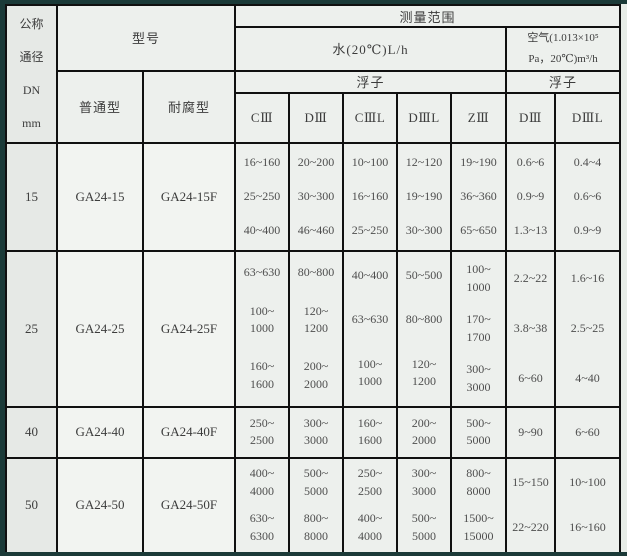 The width and height of the screenshot is (627, 556). What do you see at coordinates (587, 162) in the screenshot?
I see `range-value: 0.4~4` at bounding box center [587, 162].